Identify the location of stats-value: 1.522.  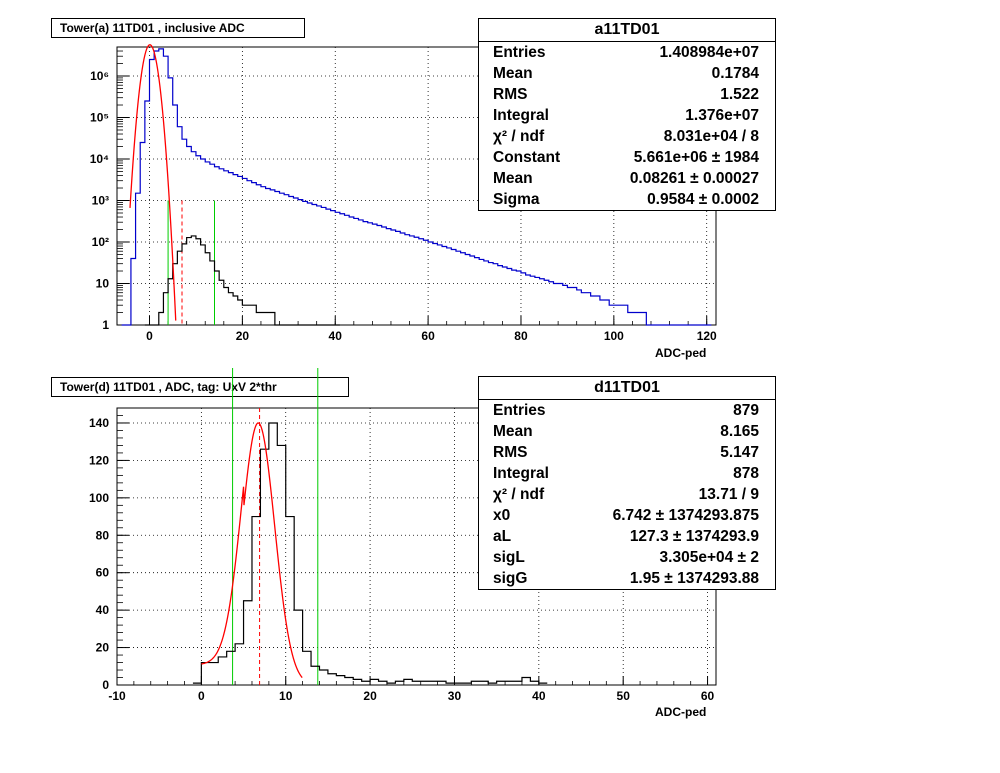
(739, 94).